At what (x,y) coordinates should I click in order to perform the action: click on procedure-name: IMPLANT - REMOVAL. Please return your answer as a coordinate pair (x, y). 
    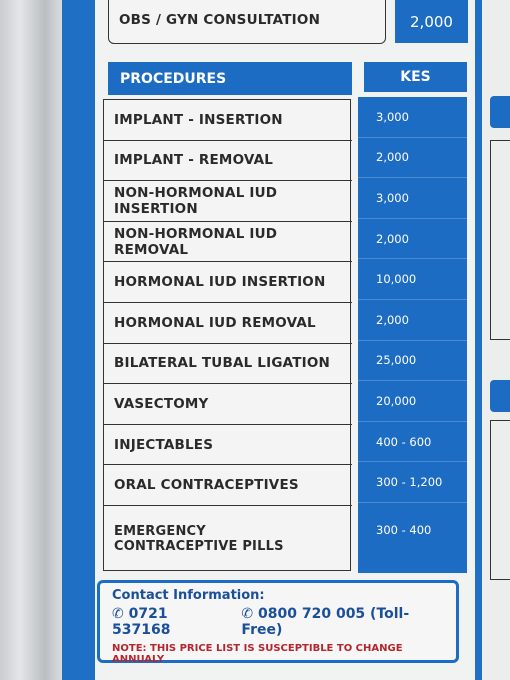
    Looking at the image, I should click on (228, 161).